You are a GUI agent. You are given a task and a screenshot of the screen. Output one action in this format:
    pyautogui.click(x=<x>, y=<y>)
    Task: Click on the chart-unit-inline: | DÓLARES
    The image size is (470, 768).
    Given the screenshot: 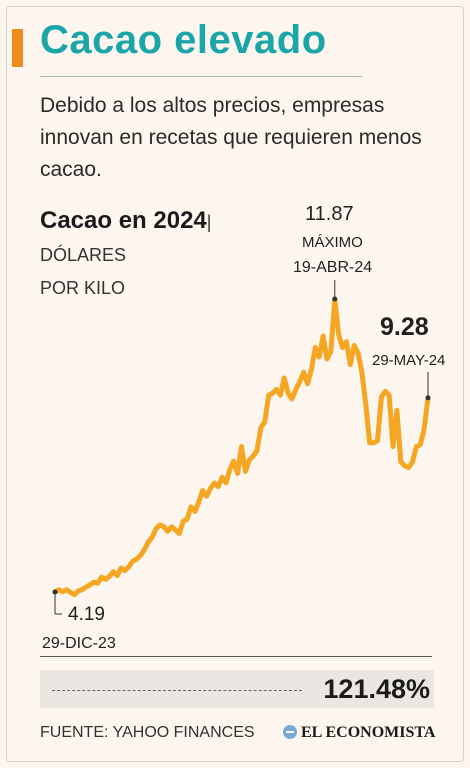 What is the action you would take?
    pyautogui.click(x=126, y=238)
    